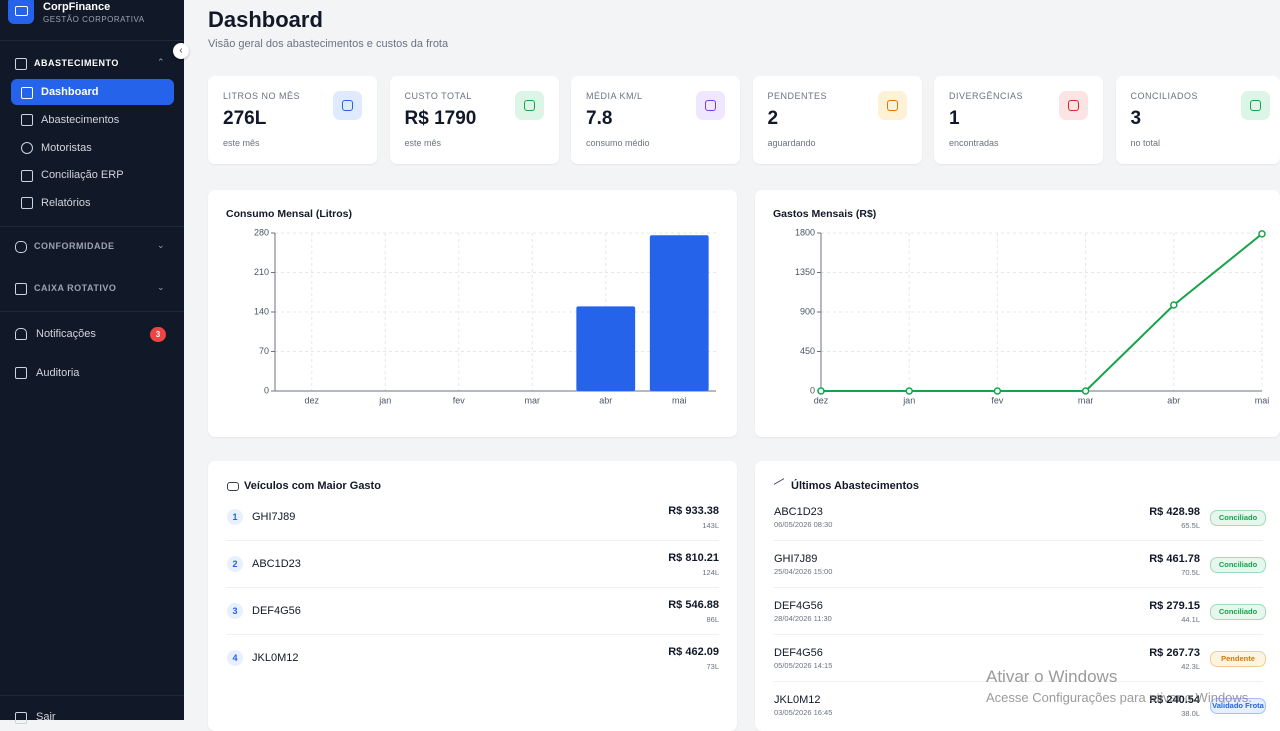 The height and width of the screenshot is (731, 1280). I want to click on plate: ABC1D23, so click(276, 564).